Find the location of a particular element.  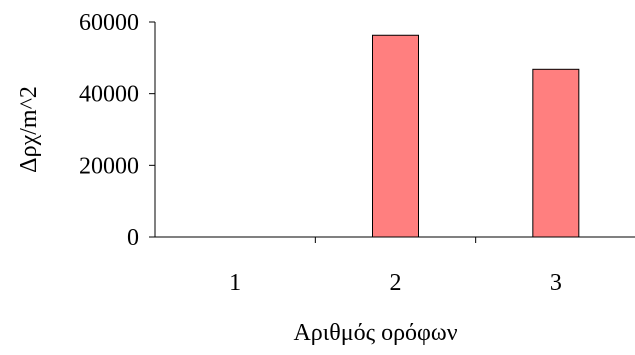

x-ticks: 1 2 3 is located at coordinates (395, 266).